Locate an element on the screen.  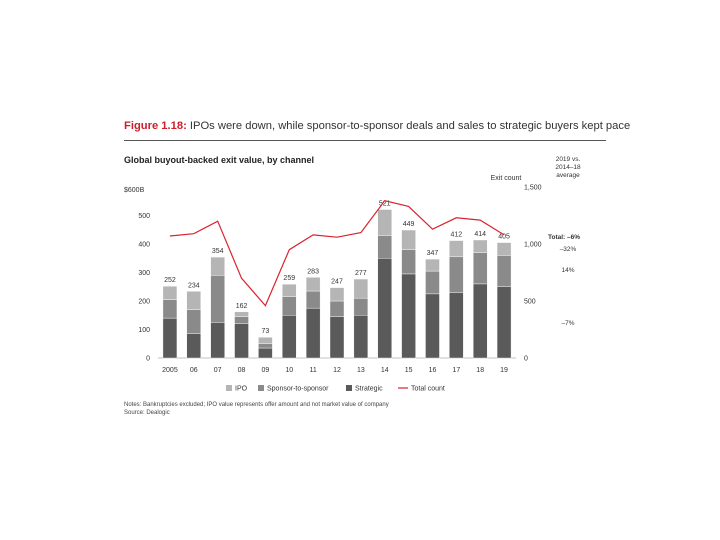
bar-total-label: 412 is located at coordinates (456, 235).